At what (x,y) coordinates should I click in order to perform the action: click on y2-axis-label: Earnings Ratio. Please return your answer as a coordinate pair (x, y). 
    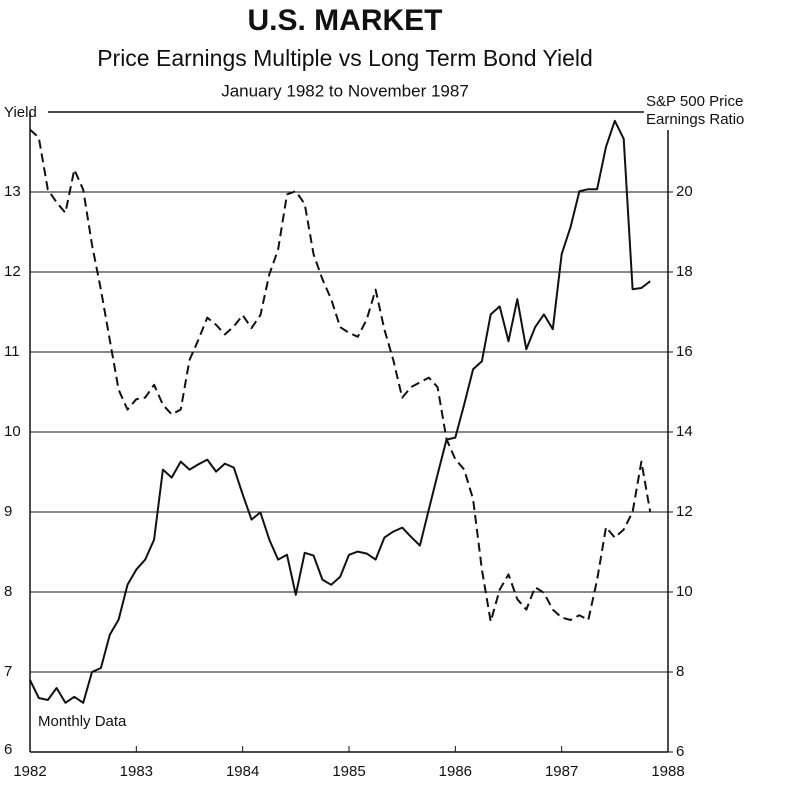
    Looking at the image, I should click on (695, 119).